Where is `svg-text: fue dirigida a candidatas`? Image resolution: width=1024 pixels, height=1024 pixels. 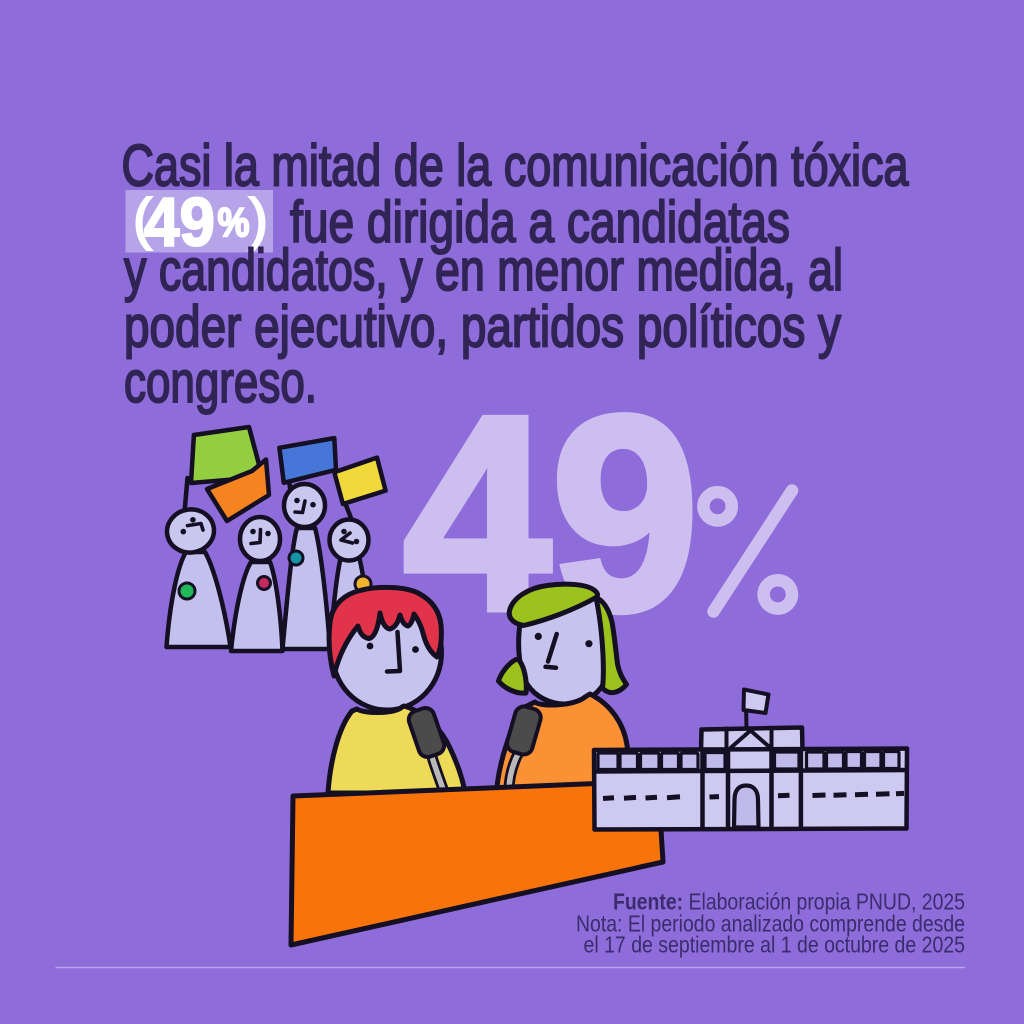
svg-text: fue dirigida a candidatas is located at coordinates (540, 222).